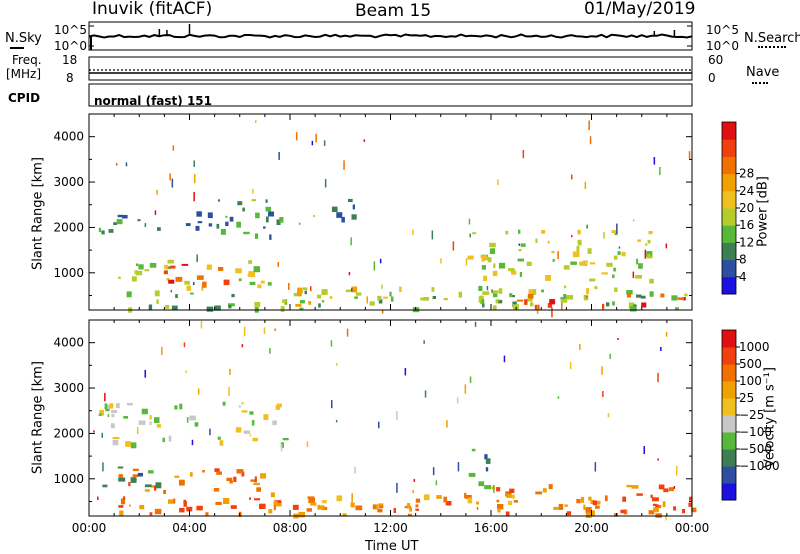  Describe the element at coordinates (491, 528) in the screenshot. I see `x-tick-label: 16:00` at that location.